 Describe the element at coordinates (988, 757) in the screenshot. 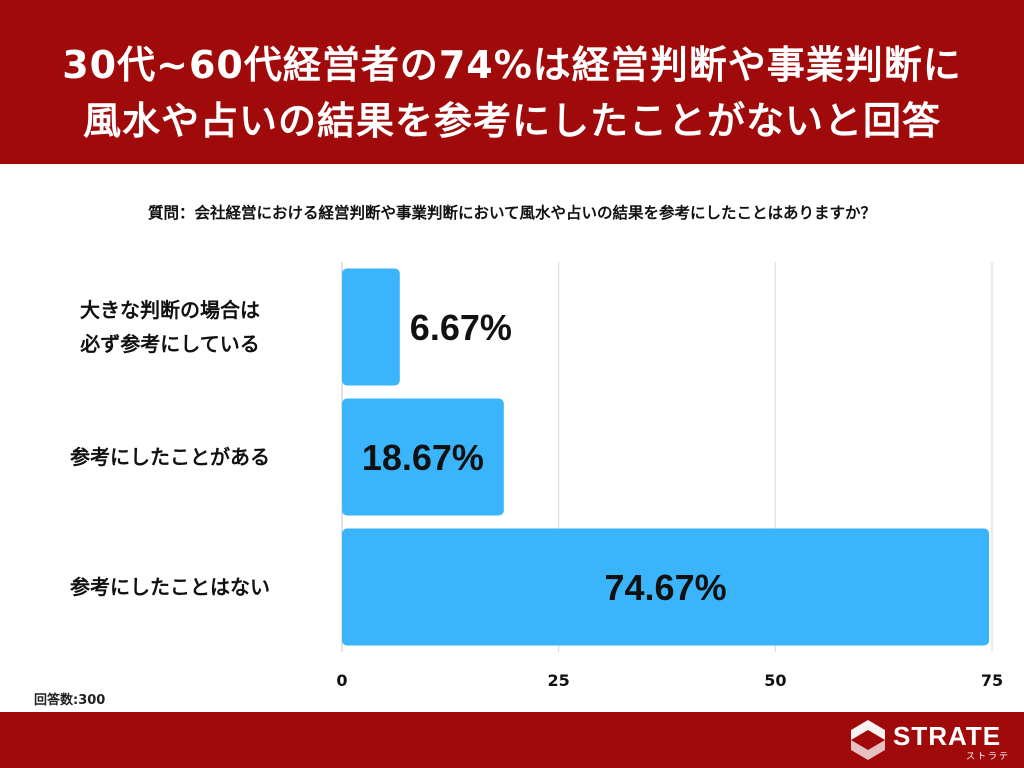

I see `logo-subtitle: ストラテ` at that location.